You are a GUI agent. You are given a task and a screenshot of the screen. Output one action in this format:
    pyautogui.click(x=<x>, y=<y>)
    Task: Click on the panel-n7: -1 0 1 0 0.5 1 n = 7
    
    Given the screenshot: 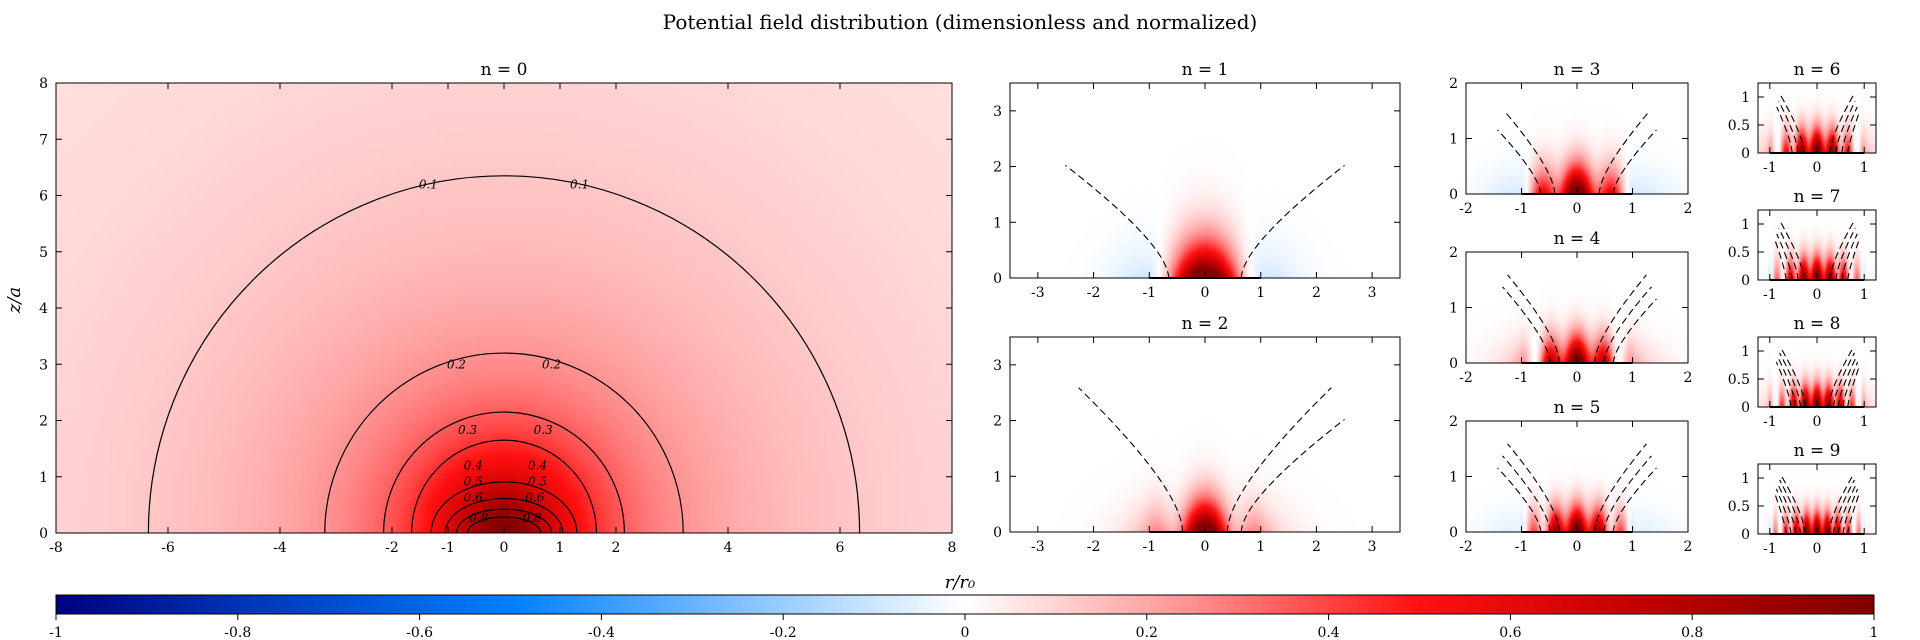 What is the action you would take?
    pyautogui.click(x=1802, y=245)
    